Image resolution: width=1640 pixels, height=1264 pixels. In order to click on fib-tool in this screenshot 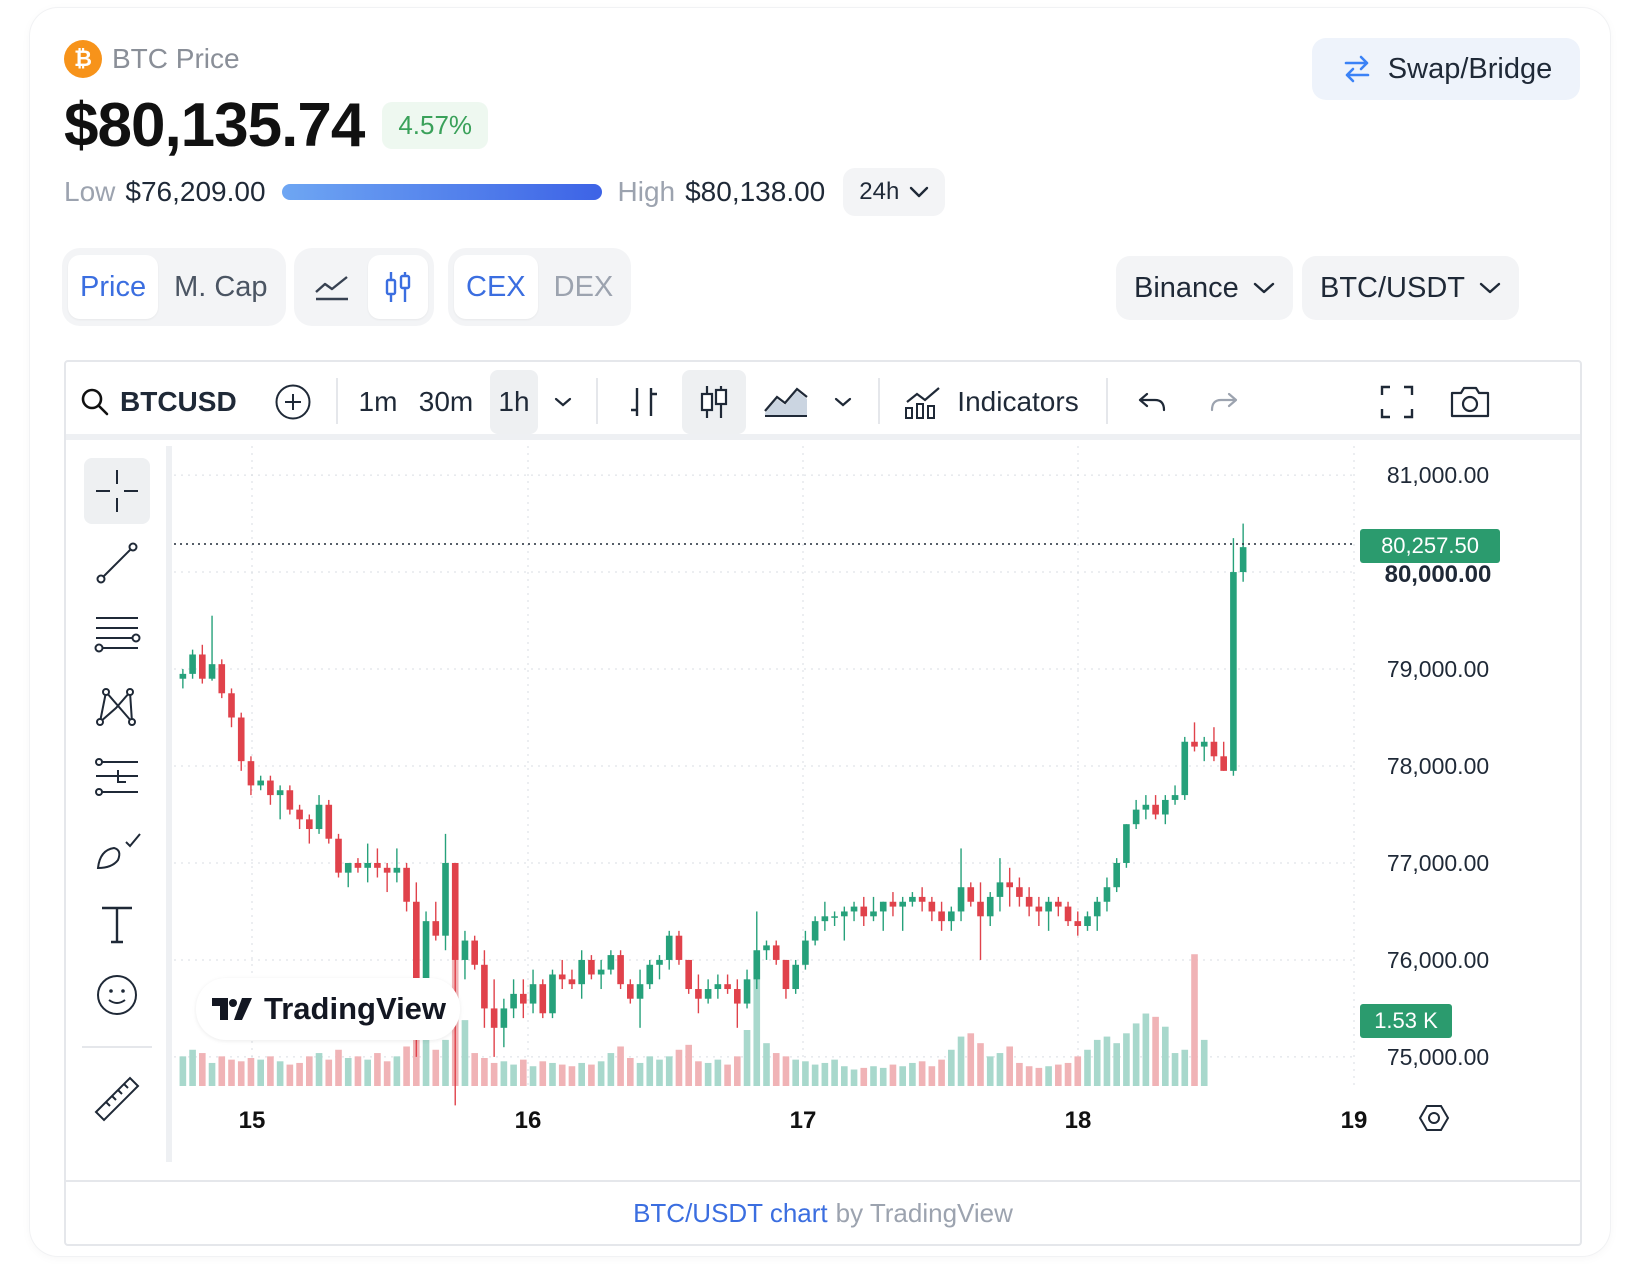, I will do `click(117, 635)`.